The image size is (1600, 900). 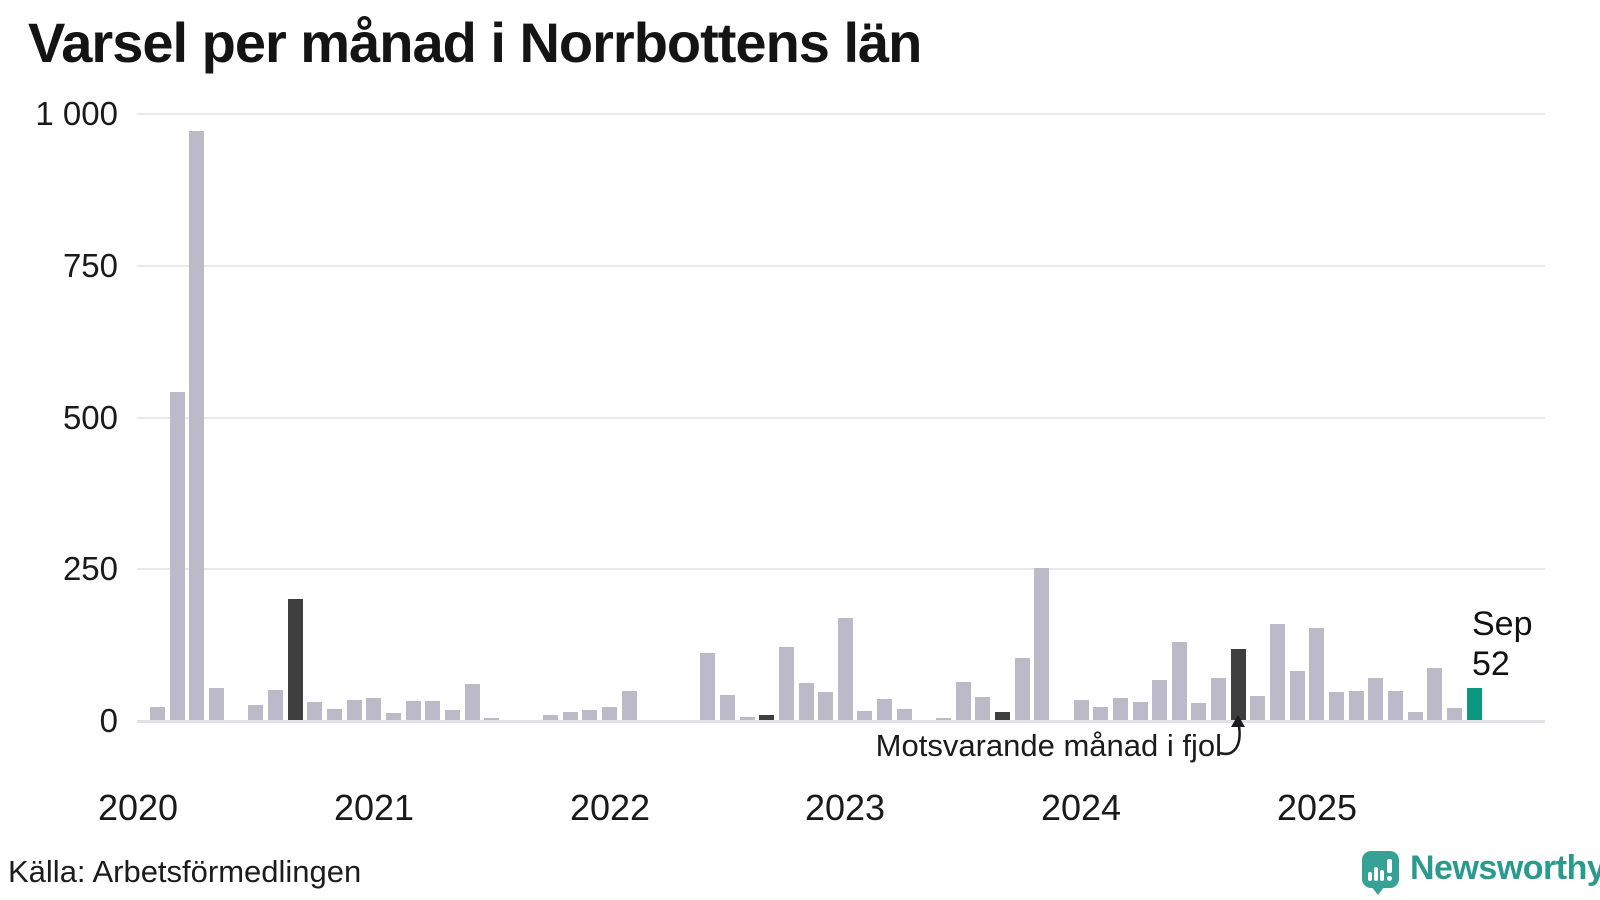 I want to click on x-axis-year-label-2020: 2020, so click(x=138, y=807).